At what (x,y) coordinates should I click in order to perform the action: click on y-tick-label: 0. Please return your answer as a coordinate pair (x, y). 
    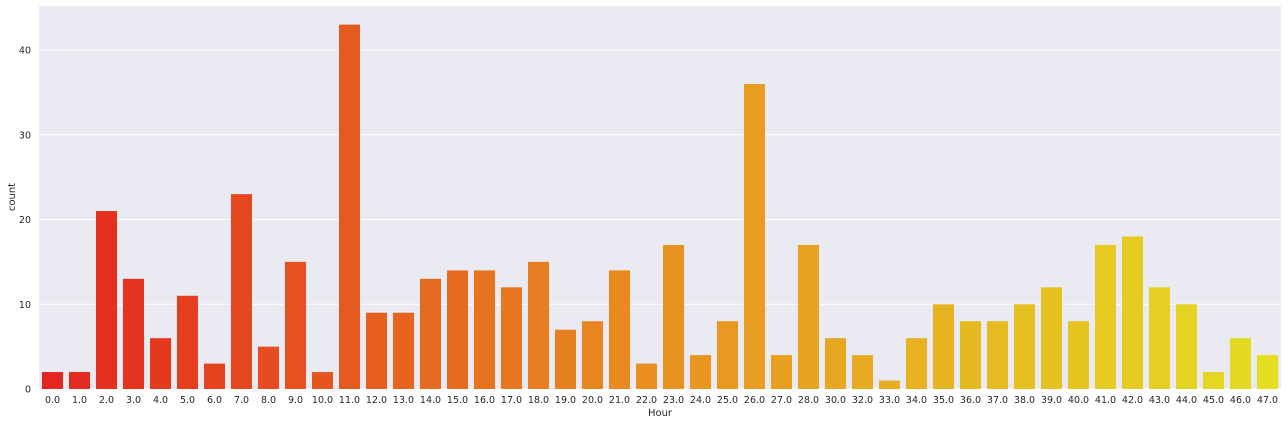
    Looking at the image, I should click on (28, 390).